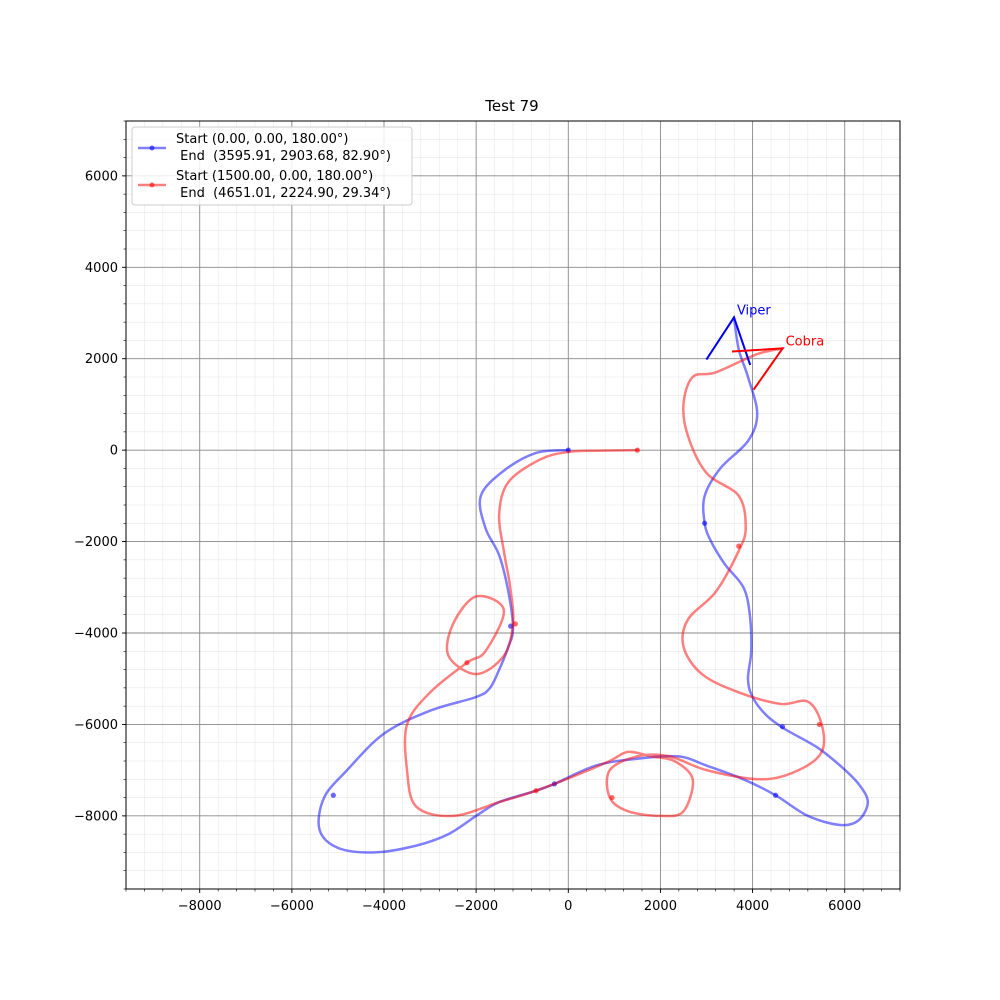 Image resolution: width=1000 pixels, height=1000 pixels. Describe the element at coordinates (476, 906) in the screenshot. I see `x-tick-label: −2000` at that location.